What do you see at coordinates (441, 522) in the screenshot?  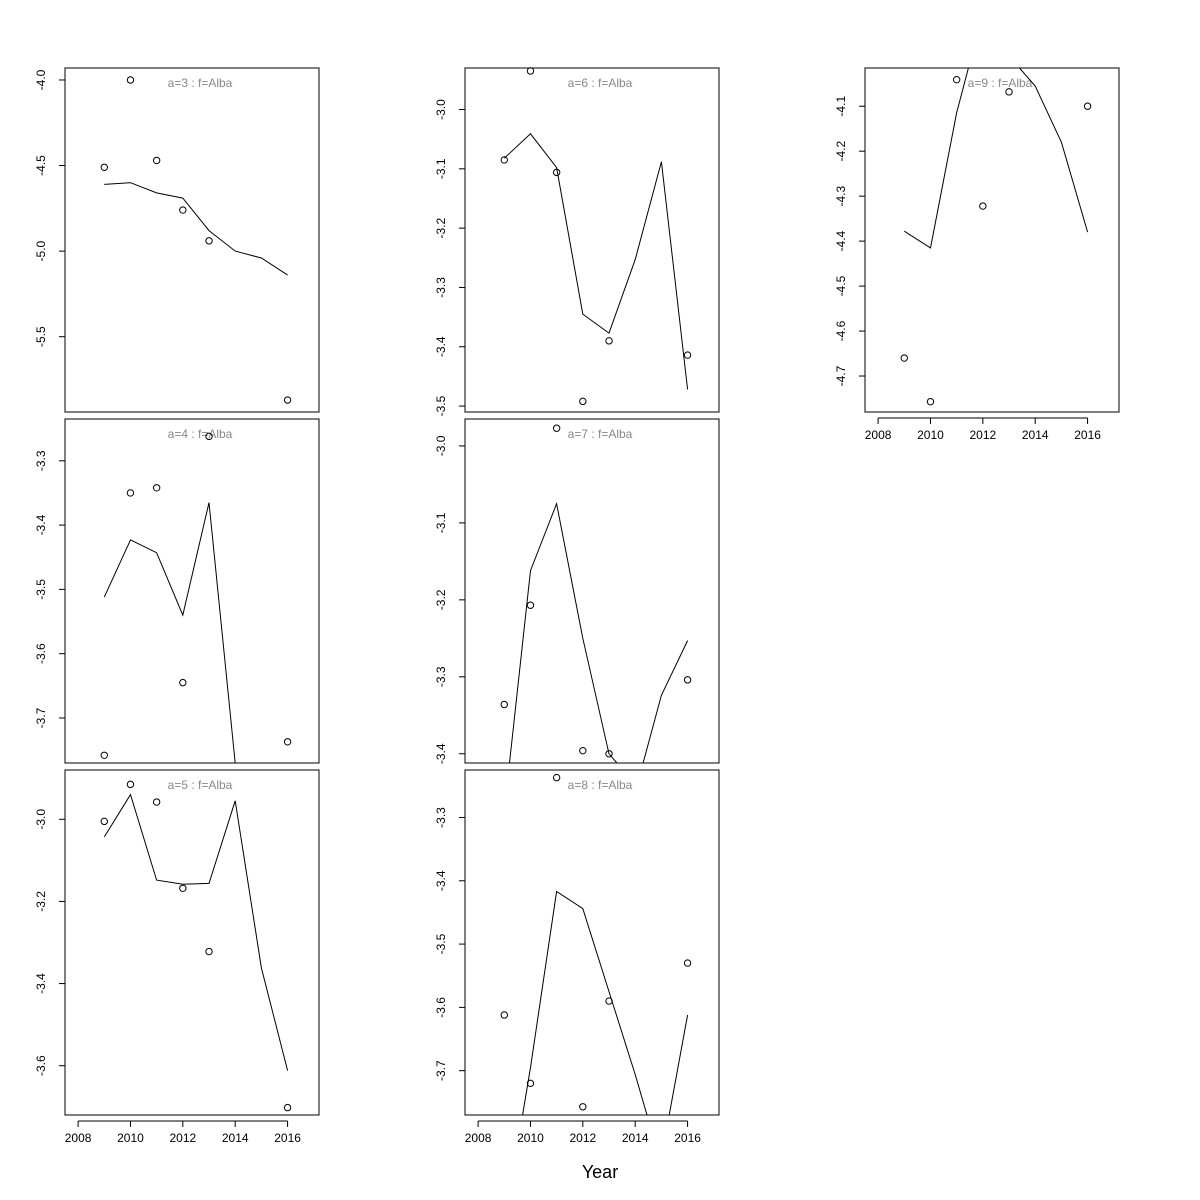 I see `y-tick-label: -3.1` at bounding box center [441, 522].